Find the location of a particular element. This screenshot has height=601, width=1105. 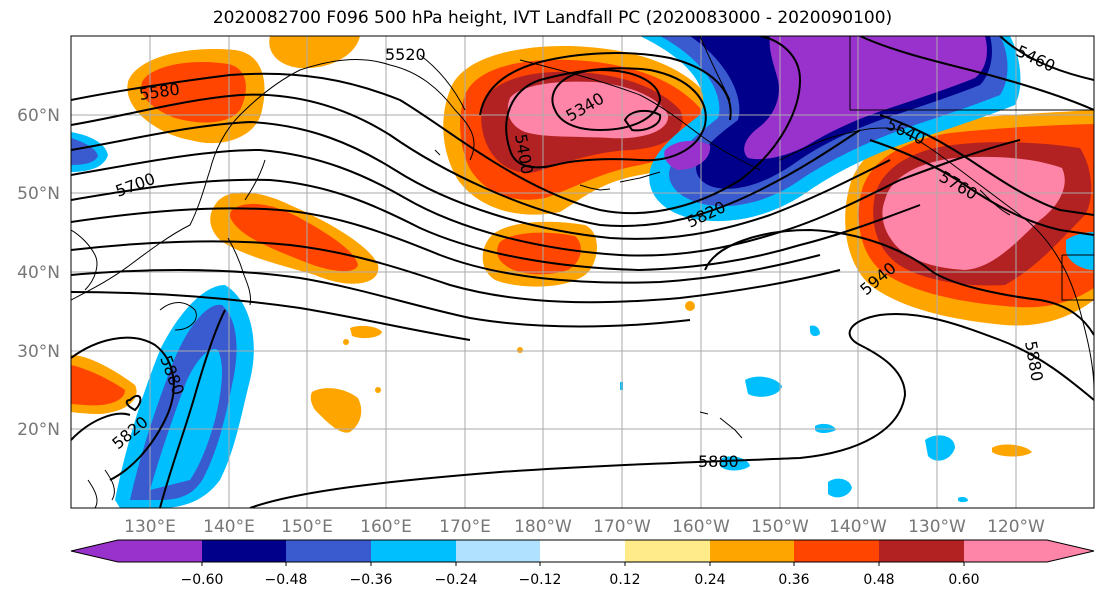

lat-label: 40°N is located at coordinates (38, 273).